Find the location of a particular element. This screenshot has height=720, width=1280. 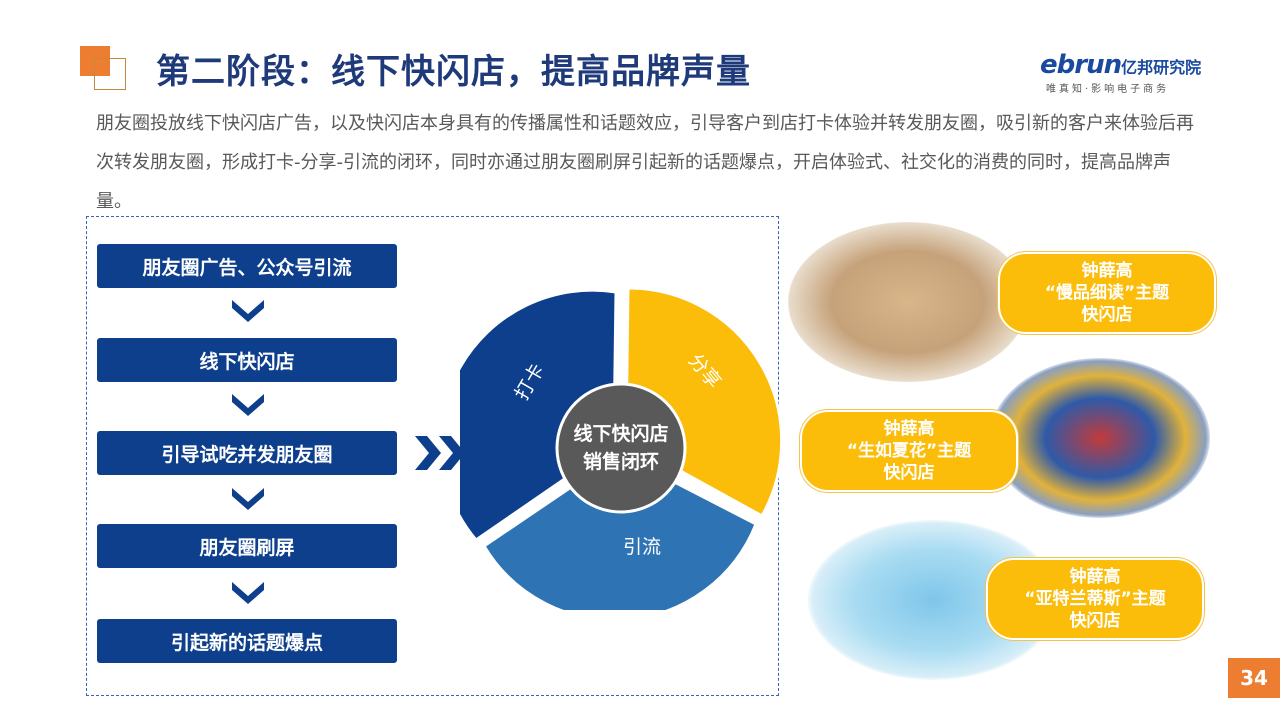

step-5: 引起新的话题爆点 is located at coordinates (247, 641).